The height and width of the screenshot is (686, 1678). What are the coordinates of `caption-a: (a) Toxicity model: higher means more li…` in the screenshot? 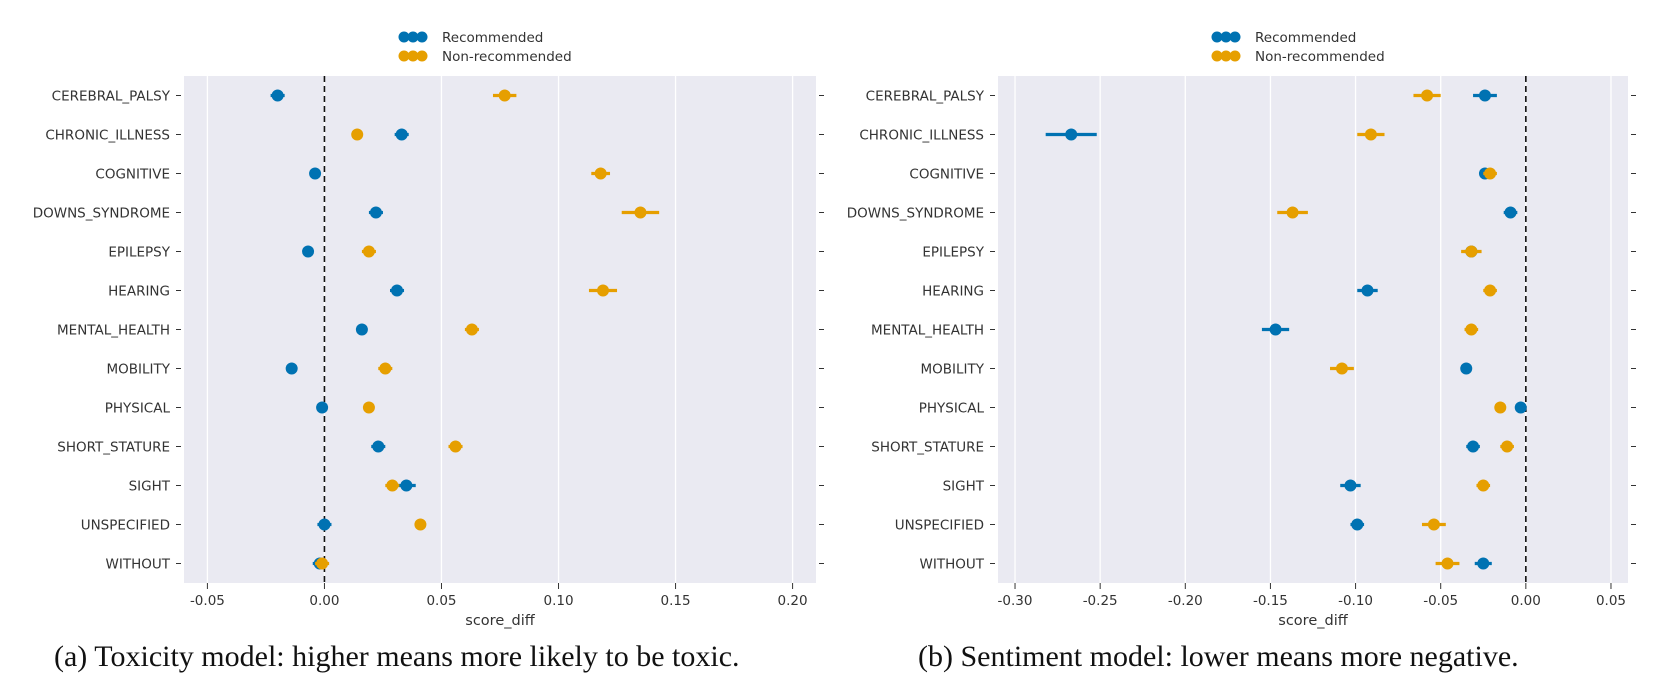 It's located at (397, 656).